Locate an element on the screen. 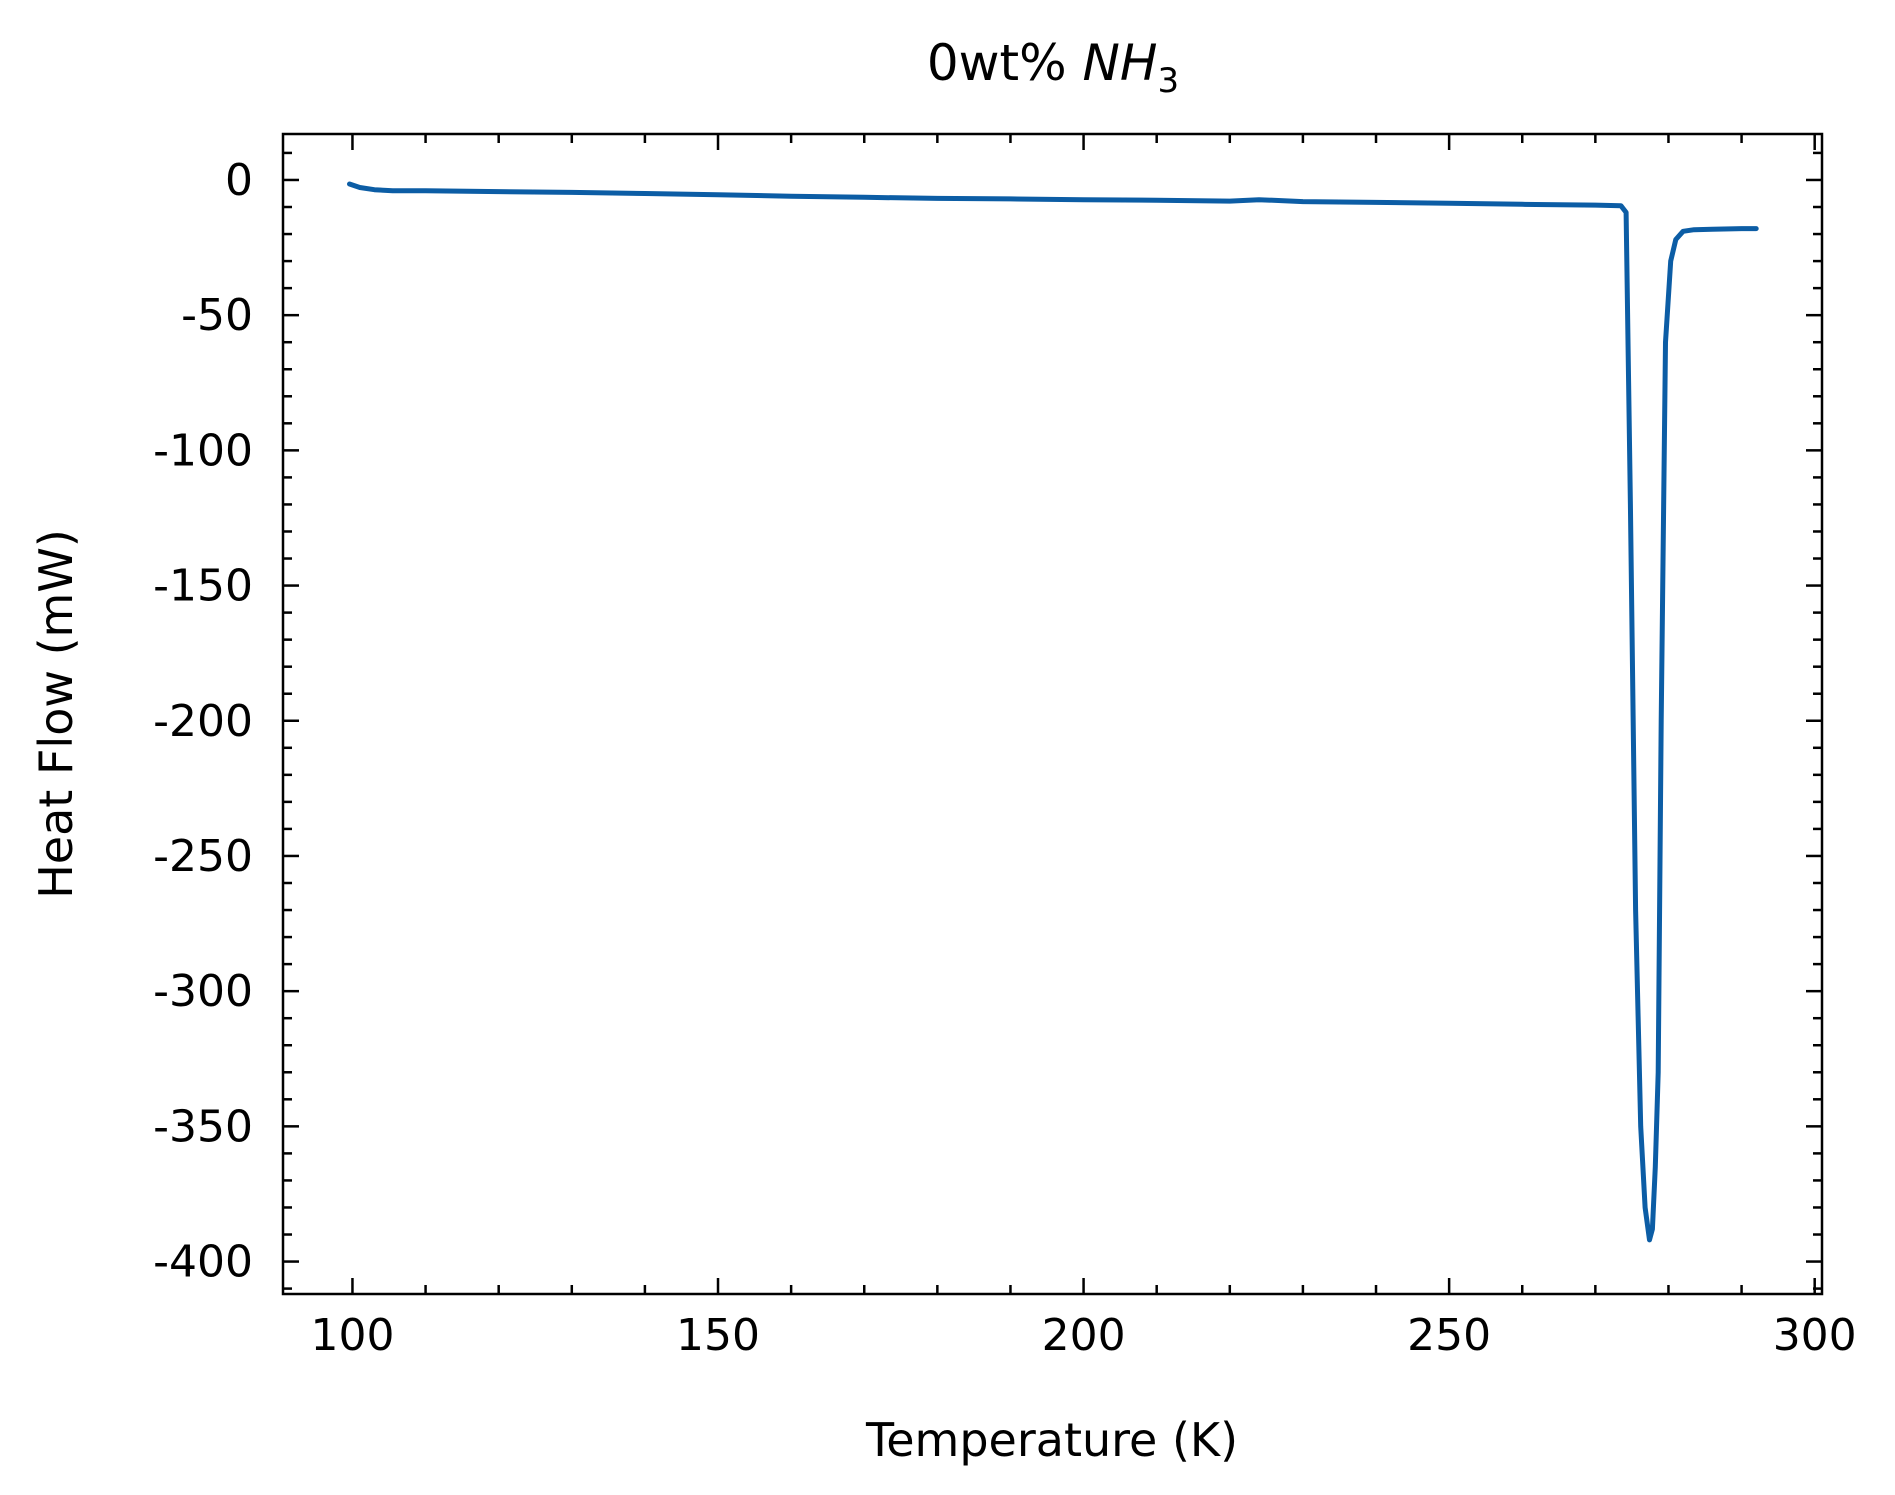 The width and height of the screenshot is (1895, 1495). y-tick-label: -250 is located at coordinates (203, 856).